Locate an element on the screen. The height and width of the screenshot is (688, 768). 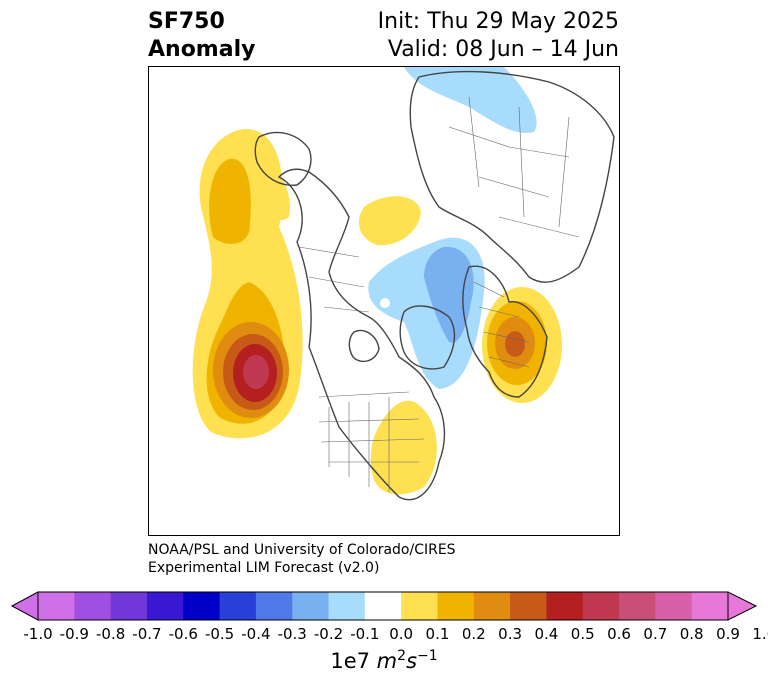
asia-coast is located at coordinates (512, 176).